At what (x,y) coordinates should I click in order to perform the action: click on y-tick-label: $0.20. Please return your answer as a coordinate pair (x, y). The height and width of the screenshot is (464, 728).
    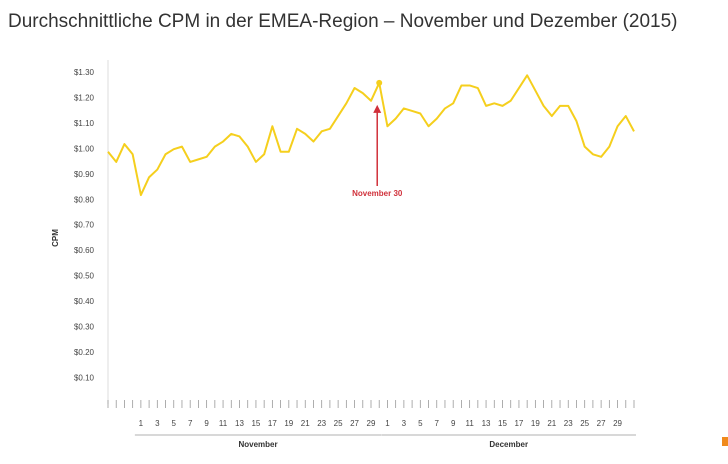
    Looking at the image, I should click on (84, 352).